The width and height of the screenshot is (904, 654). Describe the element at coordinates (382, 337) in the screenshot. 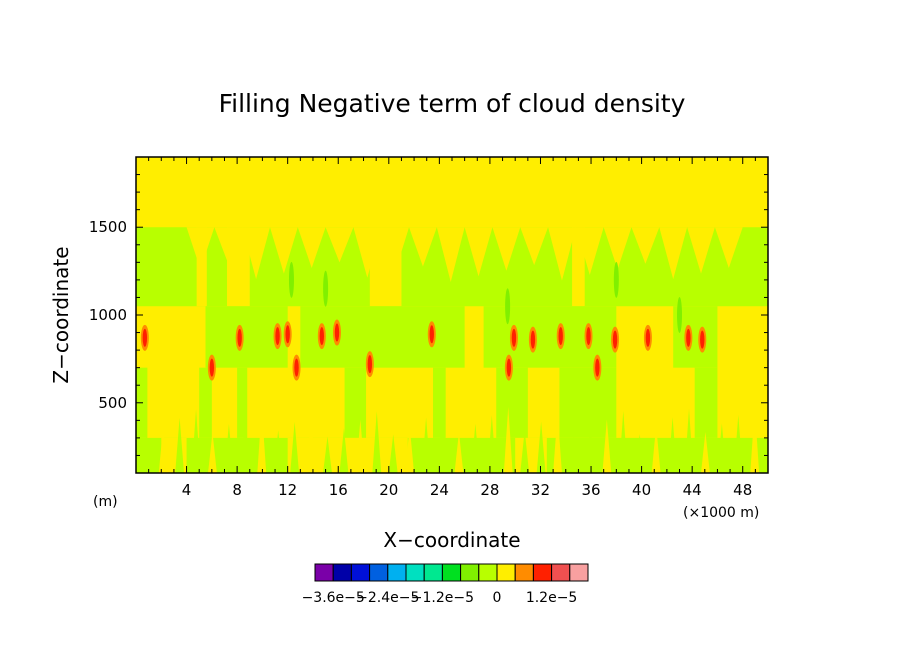

I see `mid-green-segment` at that location.